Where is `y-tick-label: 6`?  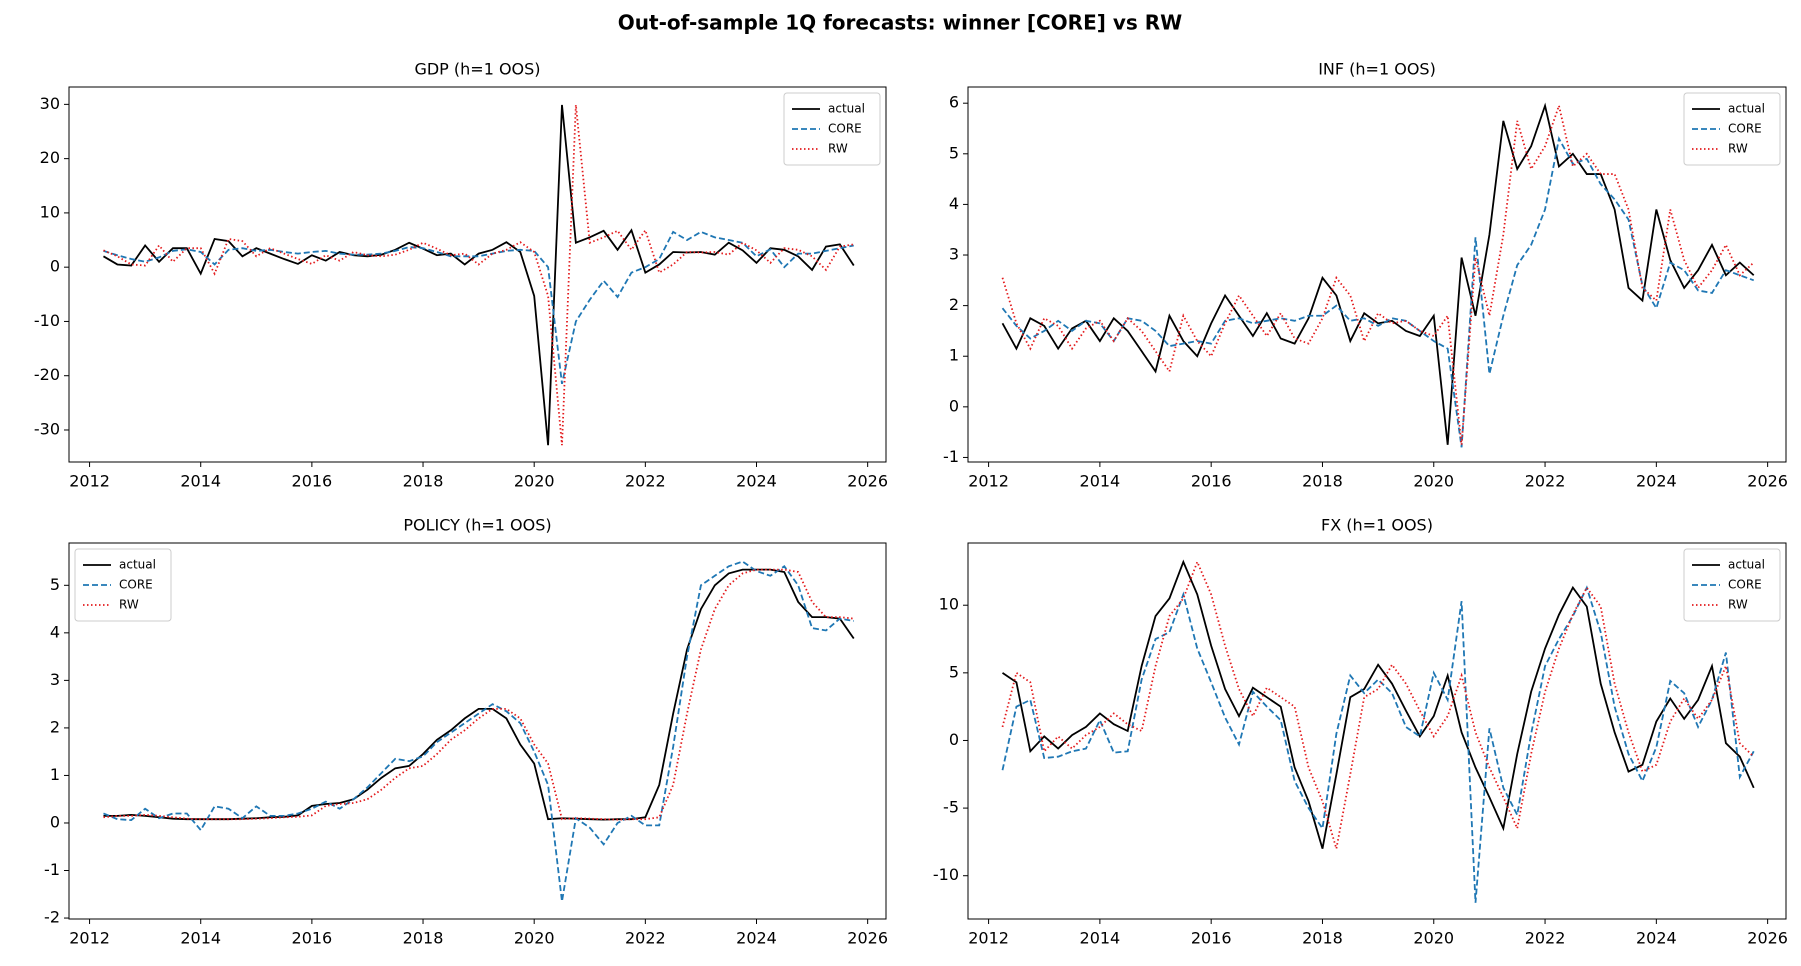 y-tick-label: 6 is located at coordinates (954, 102).